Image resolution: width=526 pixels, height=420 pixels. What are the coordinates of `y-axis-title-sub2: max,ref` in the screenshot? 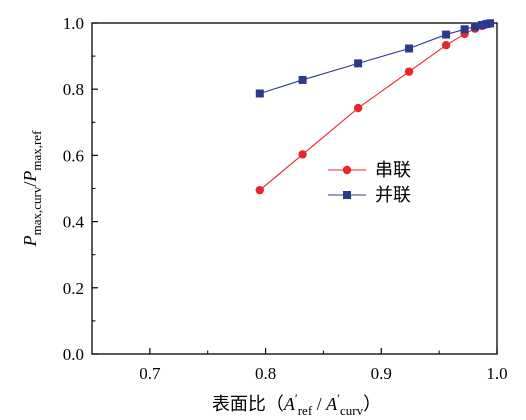 It's located at (36, 150).